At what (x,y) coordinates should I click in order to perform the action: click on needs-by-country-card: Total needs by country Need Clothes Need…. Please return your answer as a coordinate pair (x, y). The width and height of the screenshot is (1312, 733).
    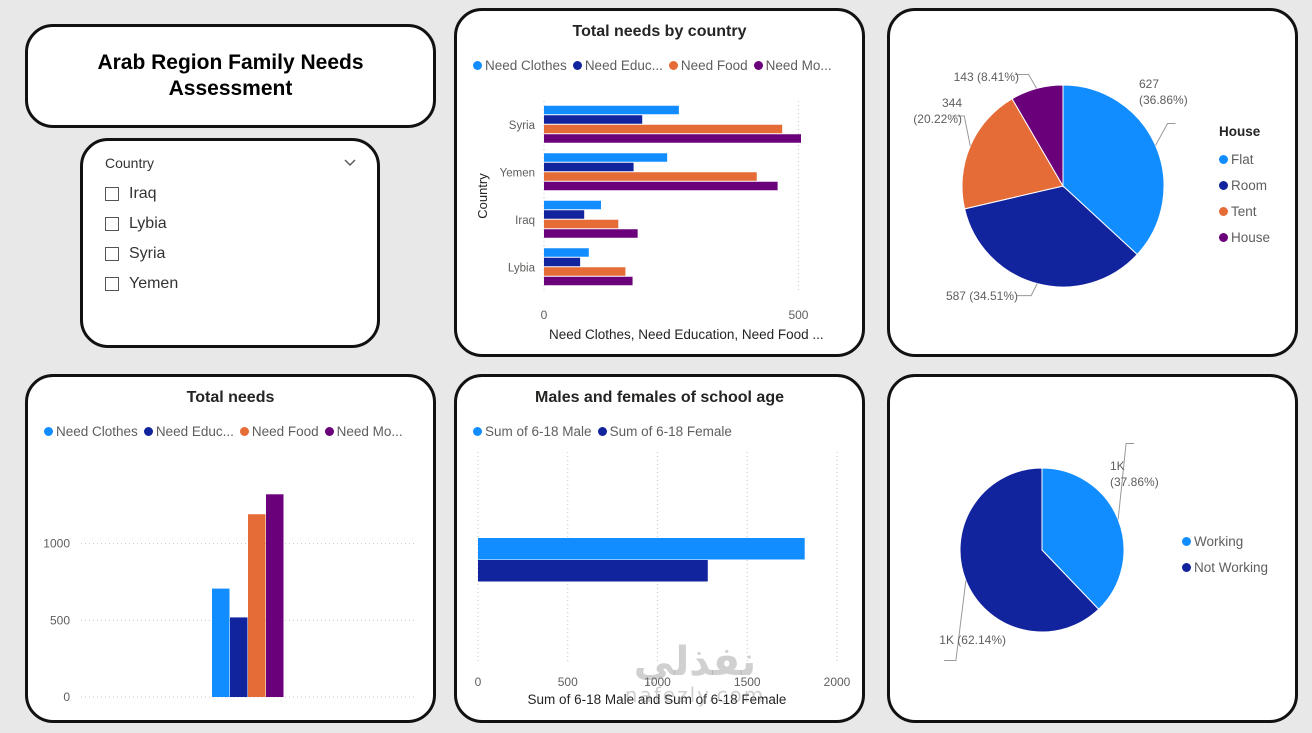
    Looking at the image, I should click on (659, 182).